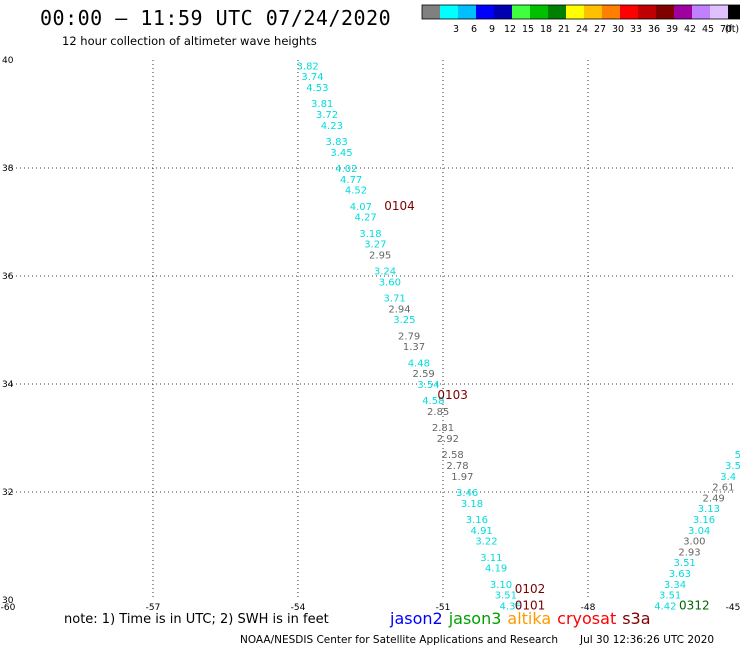 This screenshot has height=650, width=740. Describe the element at coordinates (647, 640) in the screenshot. I see `generated-timestamp: Jul 30 12:36:26 UTC 2020` at that location.